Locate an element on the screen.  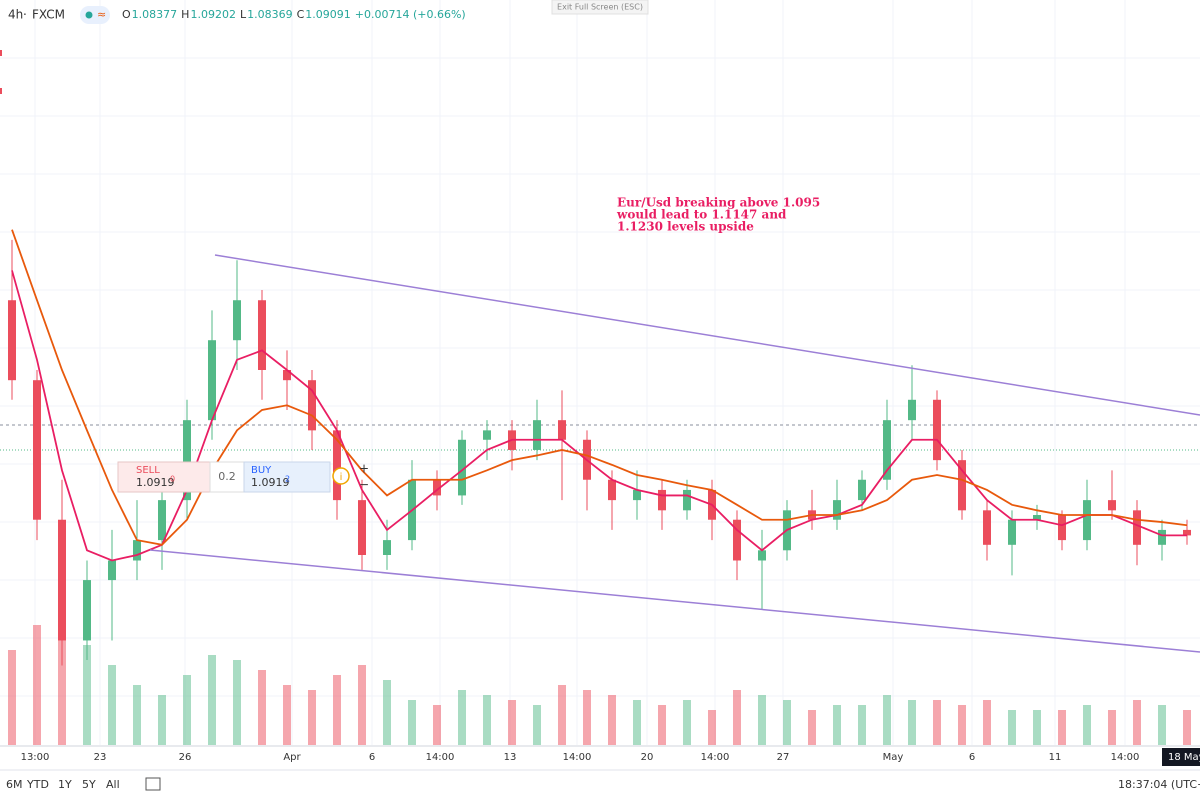
clock: 18:37:04 (UTC+1 is located at coordinates (1159, 784).